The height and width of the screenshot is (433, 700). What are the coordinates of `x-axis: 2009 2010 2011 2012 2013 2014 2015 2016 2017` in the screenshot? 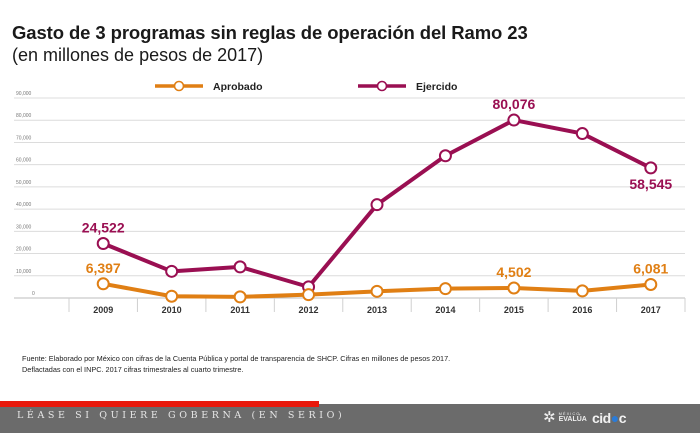 It's located at (377, 306).